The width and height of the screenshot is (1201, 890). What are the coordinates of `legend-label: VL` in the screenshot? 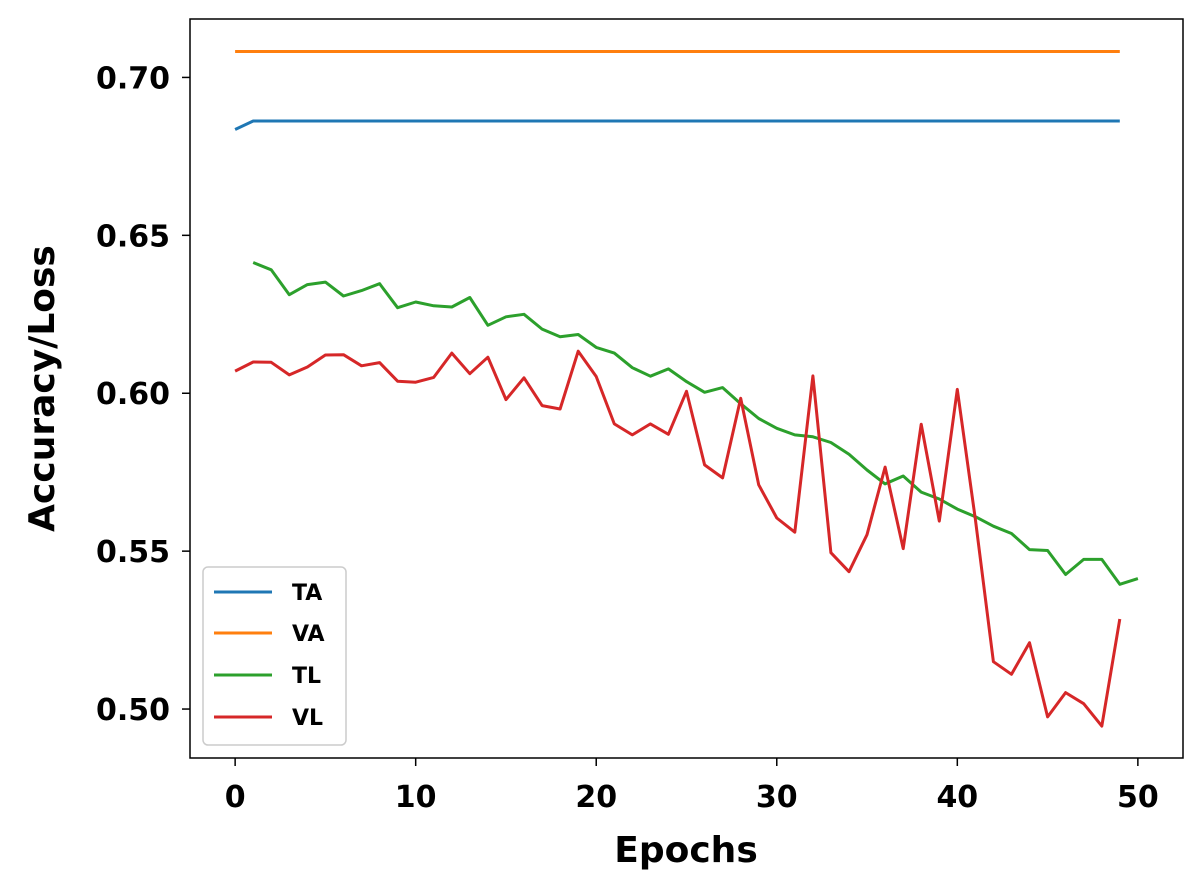 It's located at (307, 718).